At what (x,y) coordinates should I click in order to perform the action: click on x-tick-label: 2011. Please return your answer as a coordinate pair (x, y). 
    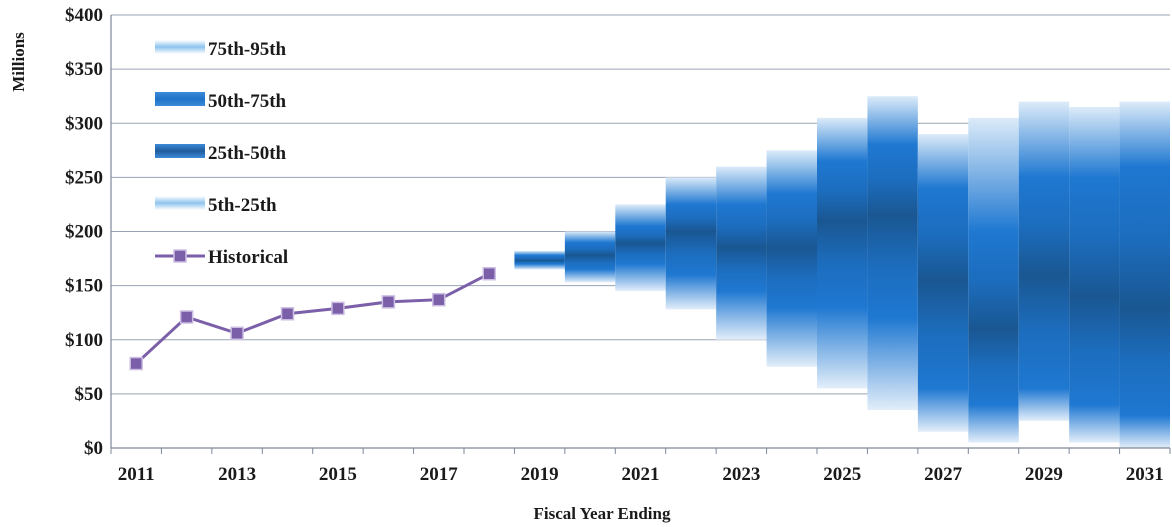
    Looking at the image, I should click on (136, 474).